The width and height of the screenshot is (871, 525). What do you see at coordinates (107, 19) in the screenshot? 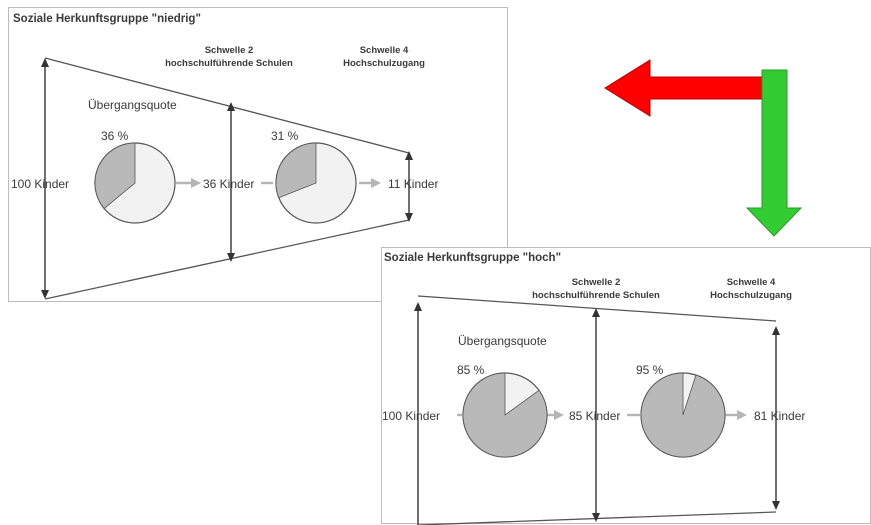
I see `panel-title: Soziale Herkunftsgruppe "niedrig"` at bounding box center [107, 19].